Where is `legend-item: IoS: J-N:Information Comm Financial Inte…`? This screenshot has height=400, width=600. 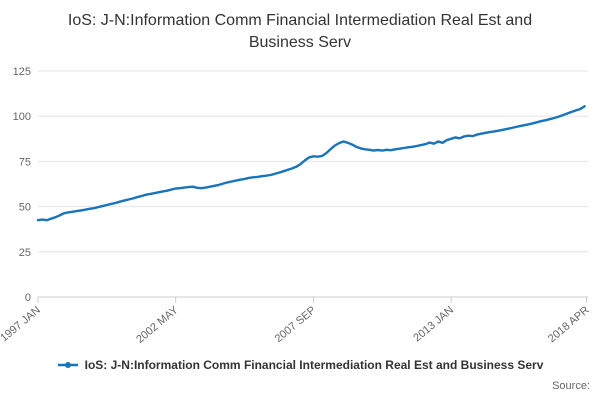
legend-item: IoS: J-N:Information Comm Financial Inte… is located at coordinates (300, 365).